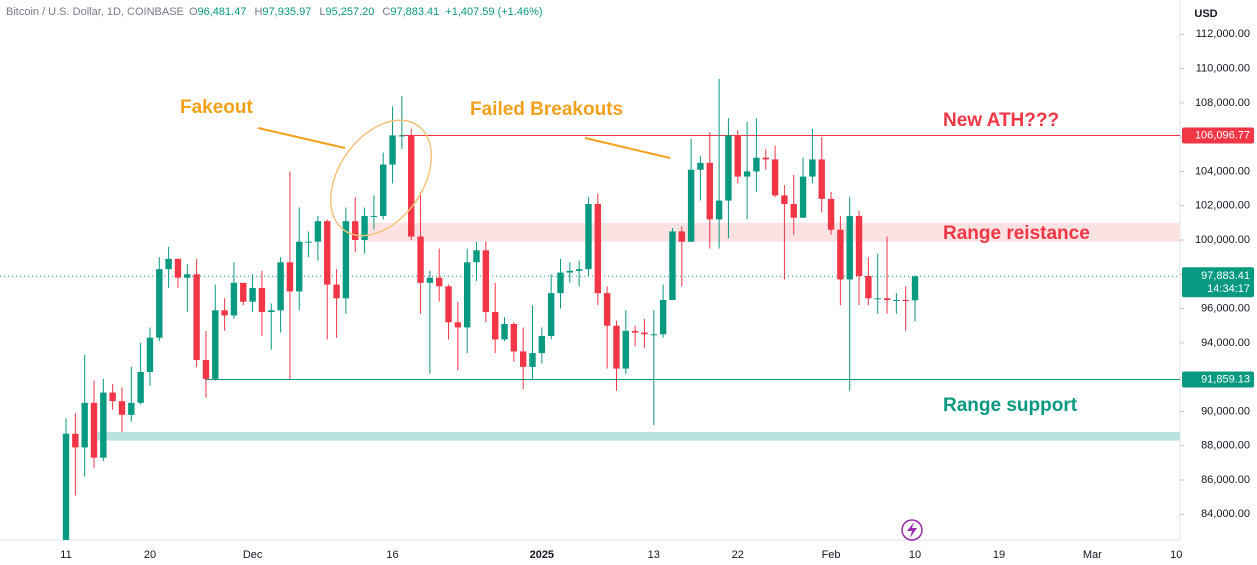 The height and width of the screenshot is (565, 1257). I want to click on y-tick-label: 86,000.00, so click(1225, 480).